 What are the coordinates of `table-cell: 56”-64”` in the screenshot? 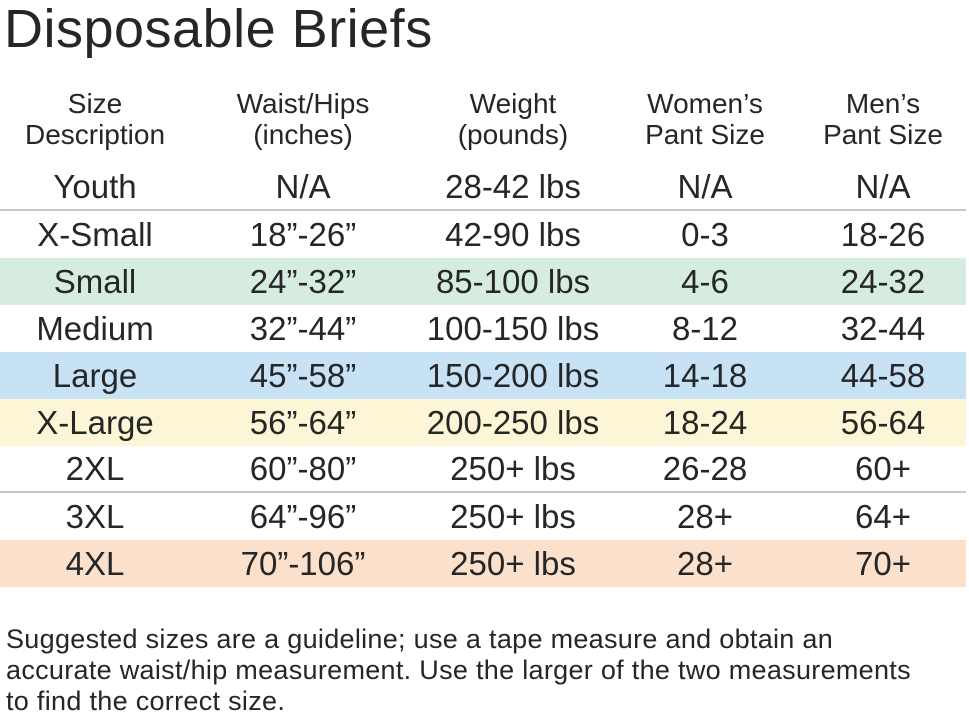 It's located at (303, 422).